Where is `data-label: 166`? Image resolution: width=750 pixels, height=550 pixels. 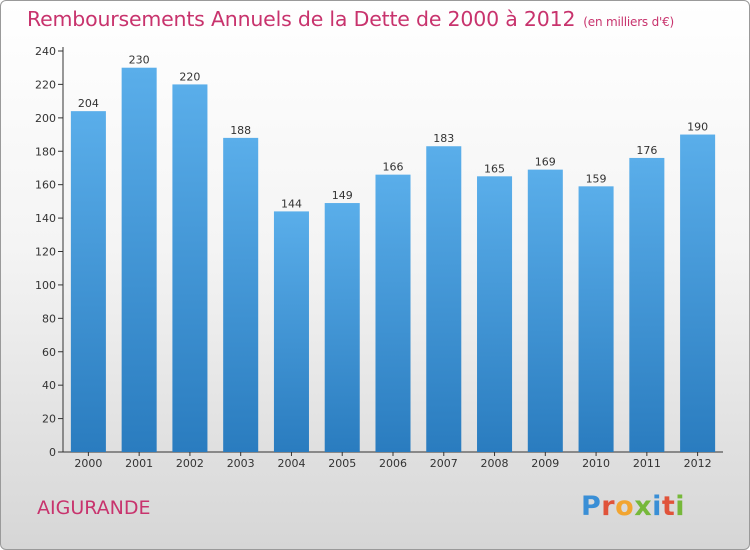 data-label: 166 is located at coordinates (393, 167).